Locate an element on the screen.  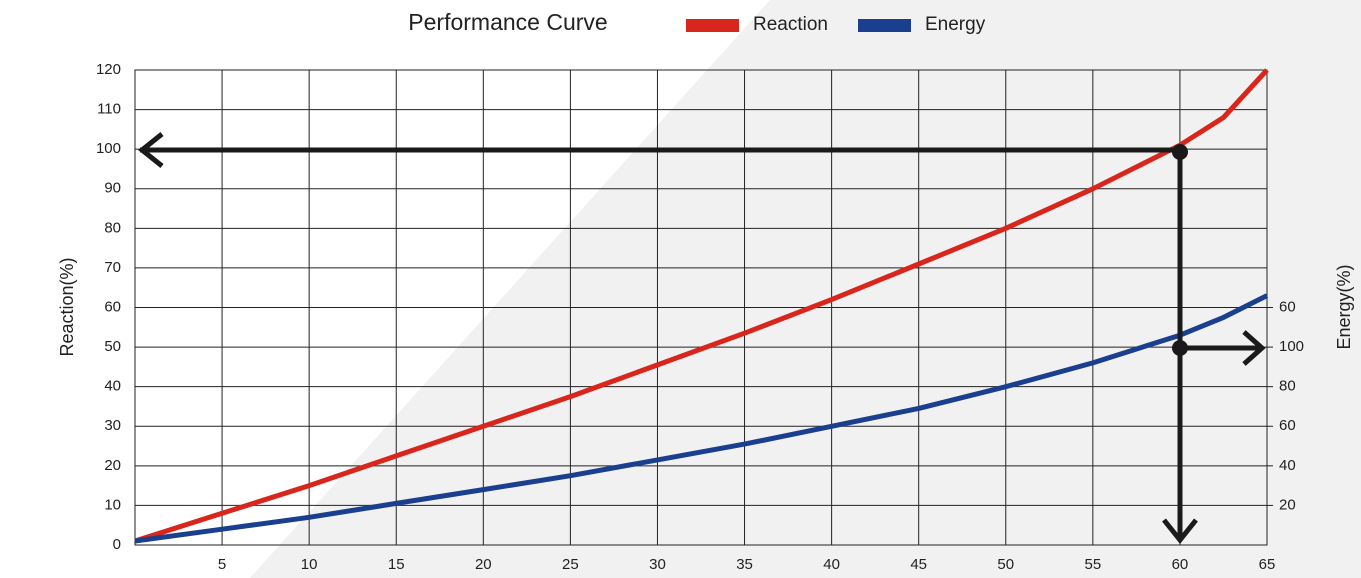
x-tick-label: 50 is located at coordinates (1005, 564).